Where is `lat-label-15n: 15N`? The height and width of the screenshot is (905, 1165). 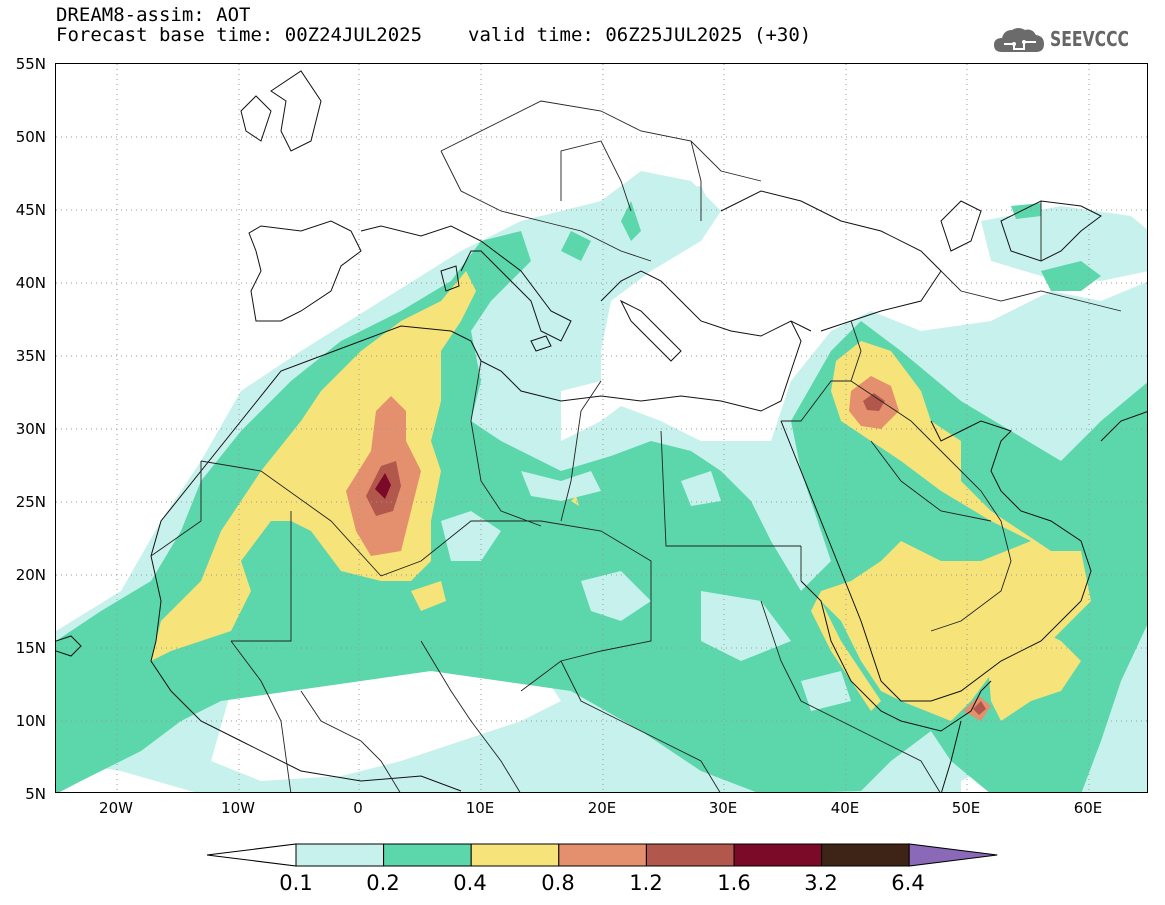
lat-label-15n: 15N is located at coordinates (30, 648).